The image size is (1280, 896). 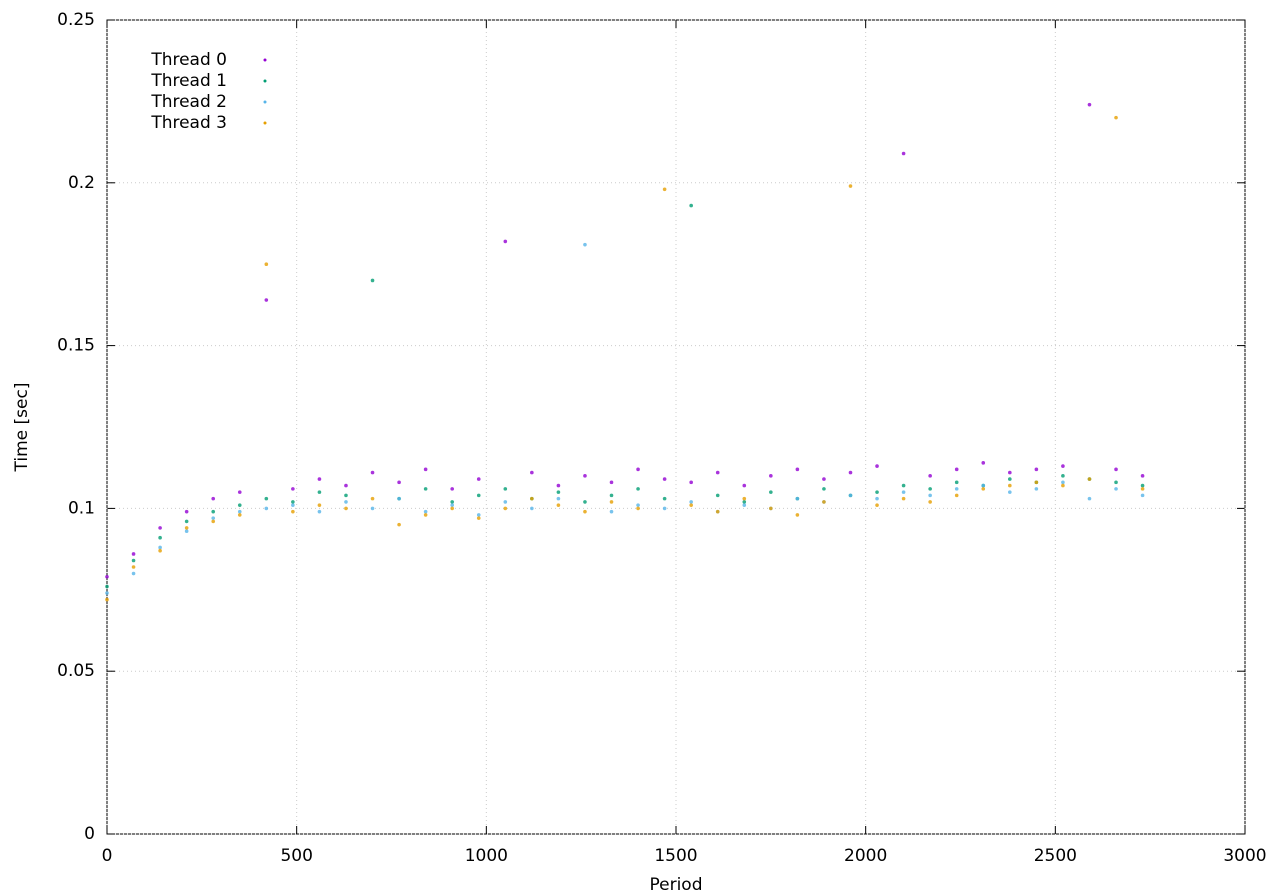 What do you see at coordinates (188, 60) in the screenshot?
I see `legend-label: Thread 0` at bounding box center [188, 60].